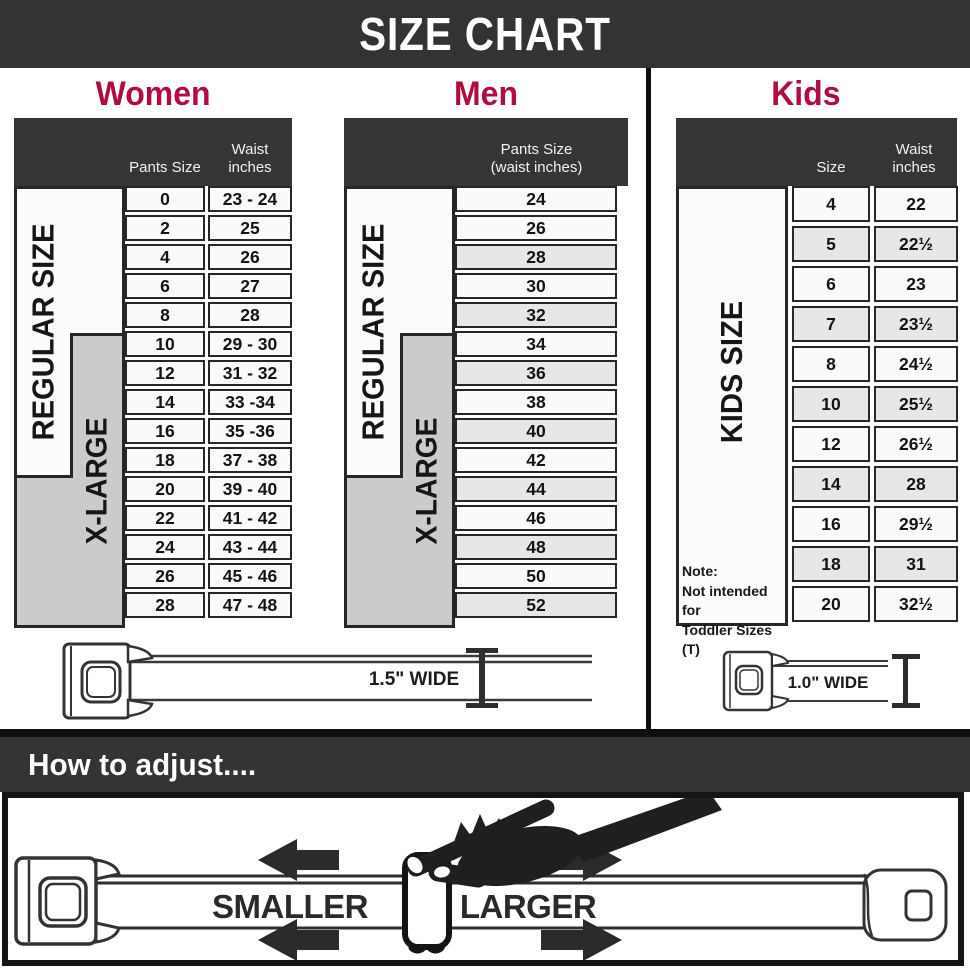  I want to click on women-regular-size-box, so click(69, 332).